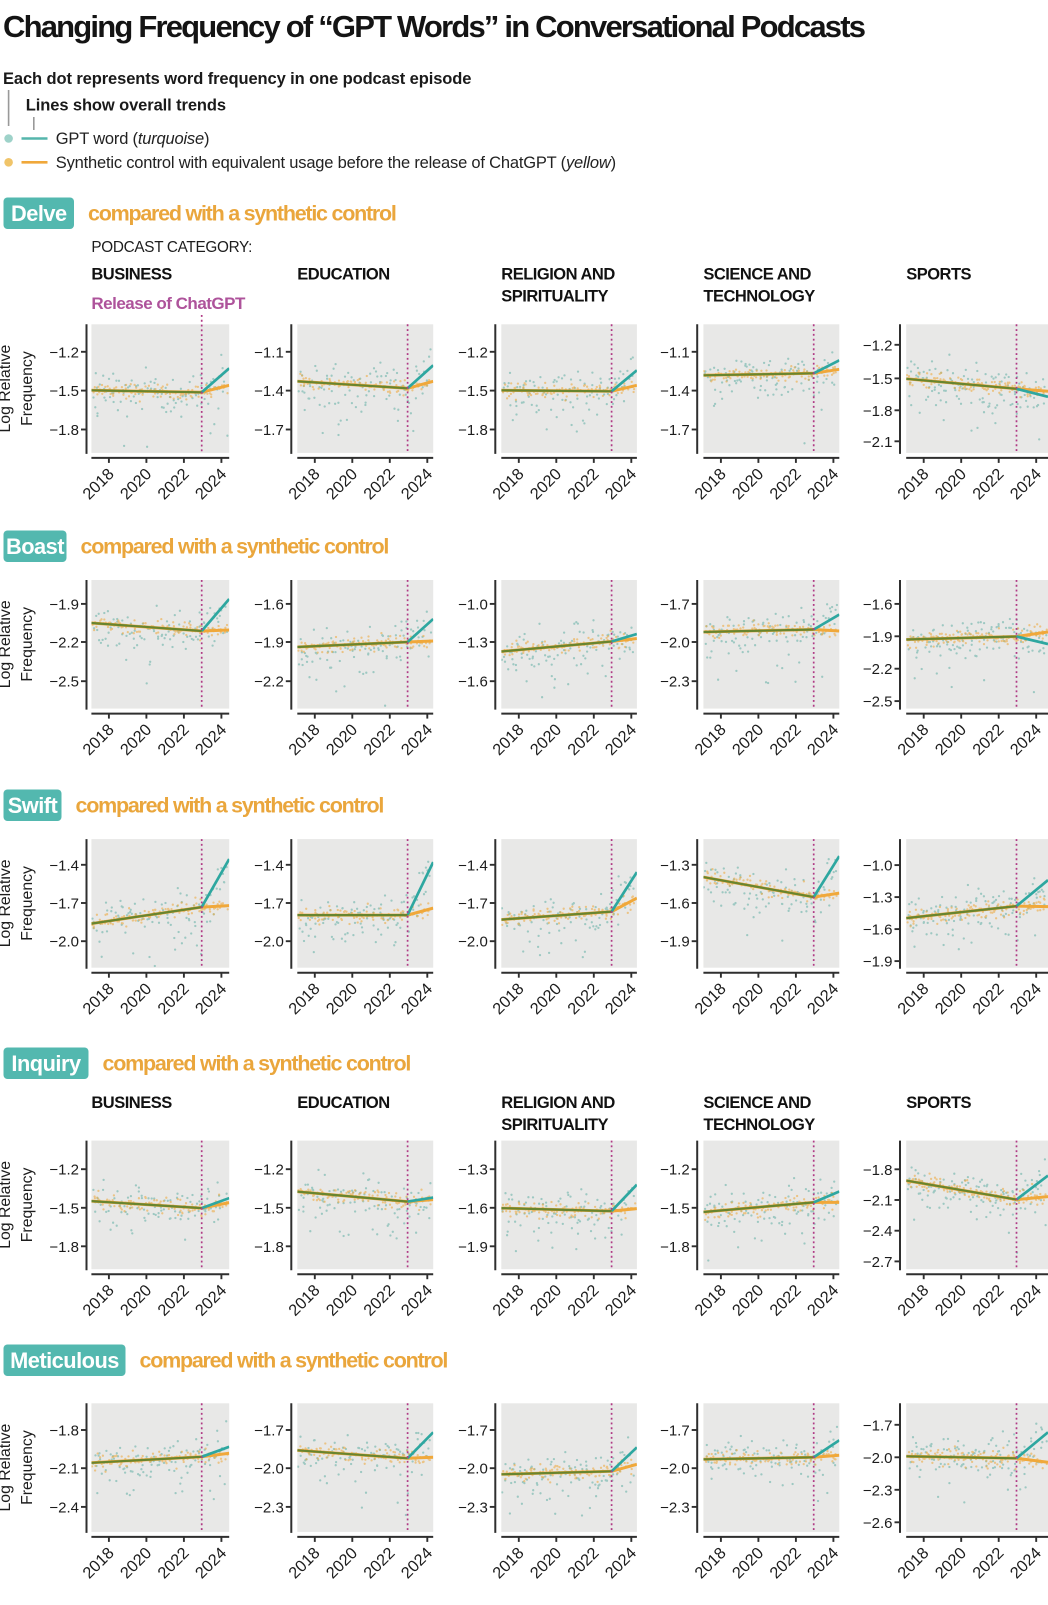 The image size is (1048, 1605). I want to click on svg-text: Delve, so click(39, 213).